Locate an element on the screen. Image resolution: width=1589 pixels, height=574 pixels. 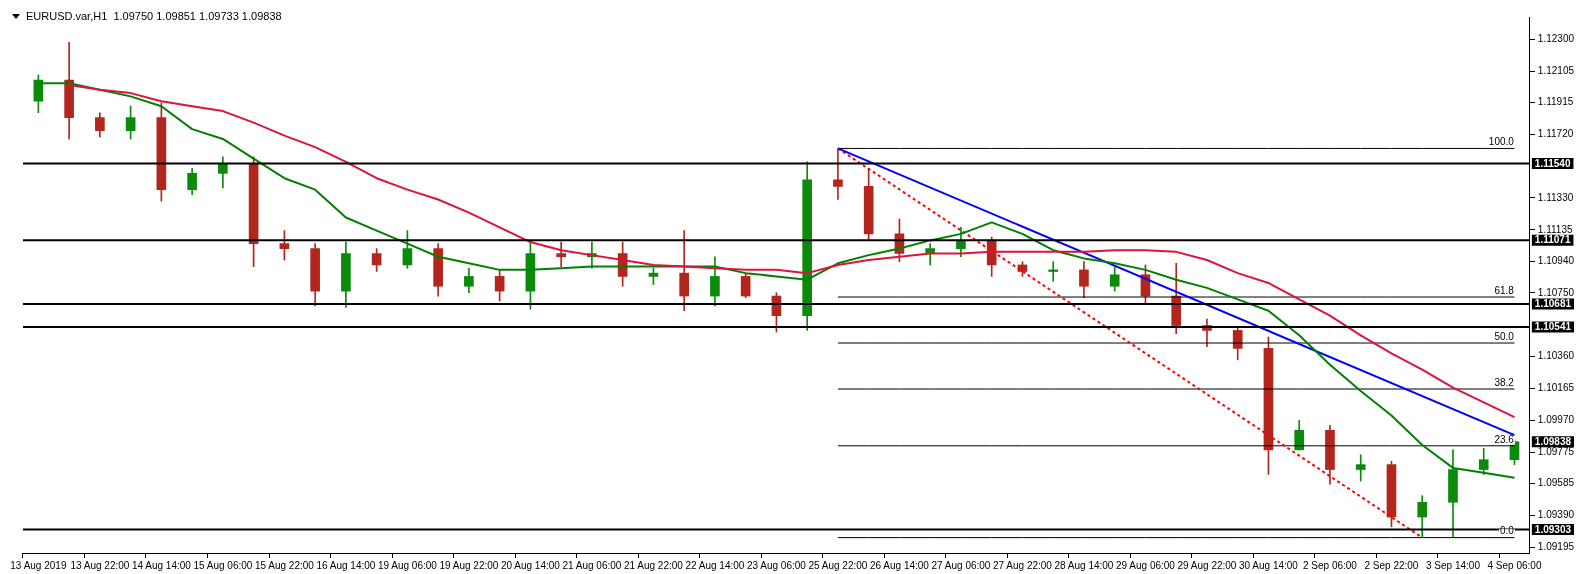
x-tick-label: 30 Aug 14:00 is located at coordinates (1268, 565).